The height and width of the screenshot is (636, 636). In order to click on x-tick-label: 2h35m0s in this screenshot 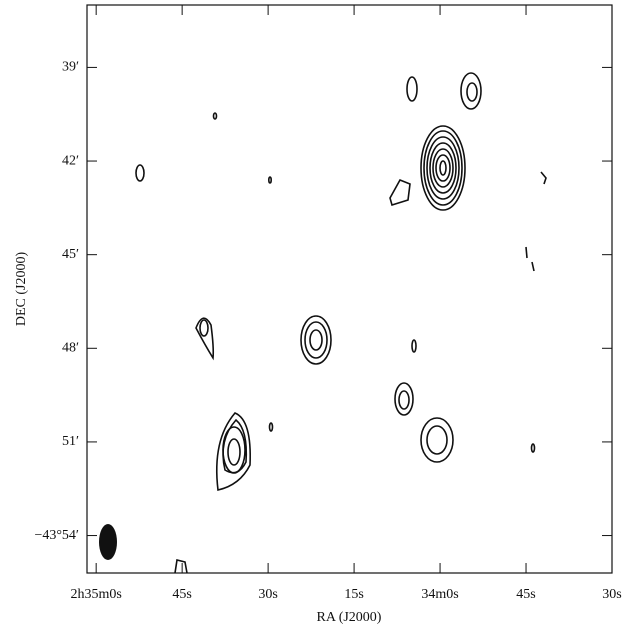, I will do `click(95, 594)`.